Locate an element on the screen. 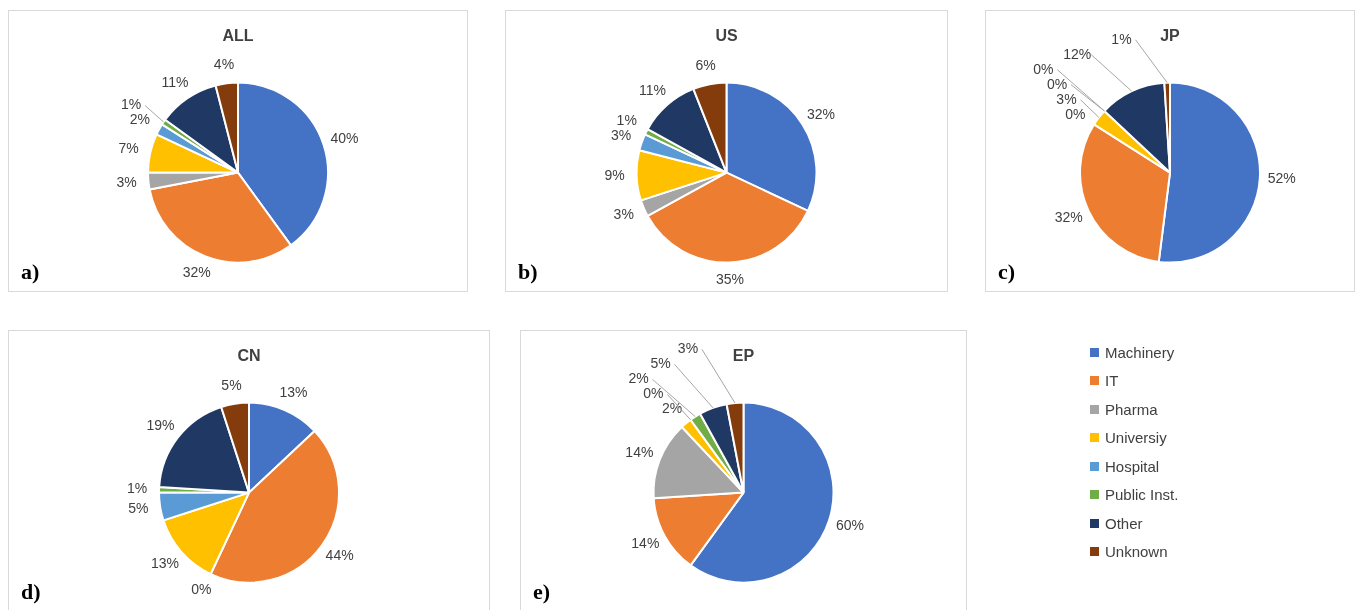  data-label: 4% is located at coordinates (224, 64).